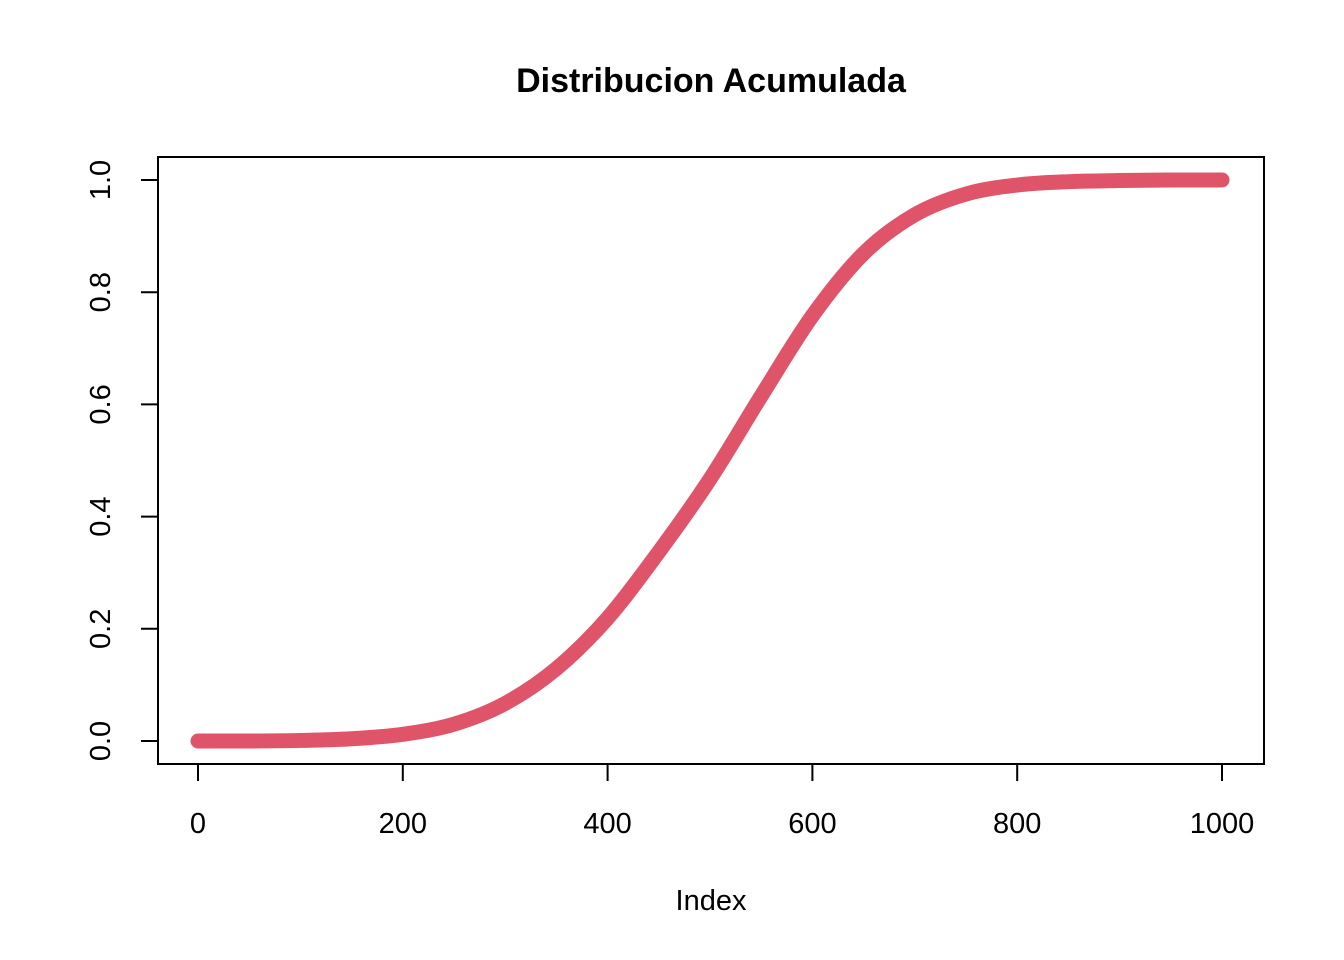  I want to click on y-tick-label: 0.0, so click(101, 741).